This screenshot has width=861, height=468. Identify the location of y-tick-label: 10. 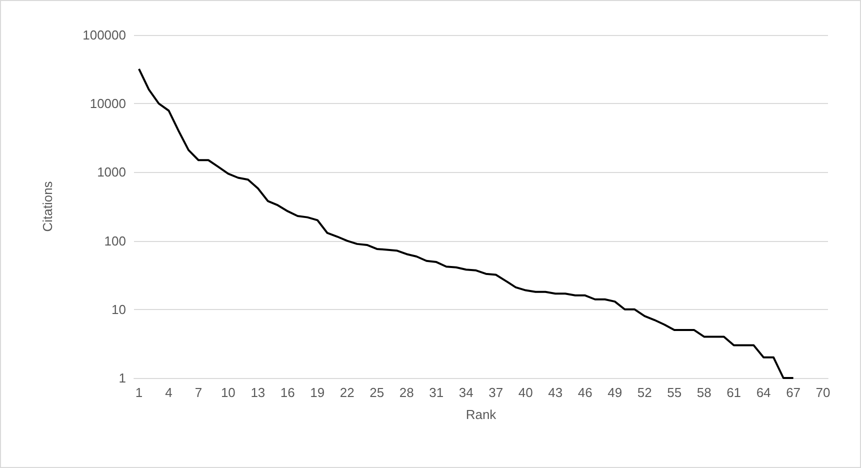
(119, 309).